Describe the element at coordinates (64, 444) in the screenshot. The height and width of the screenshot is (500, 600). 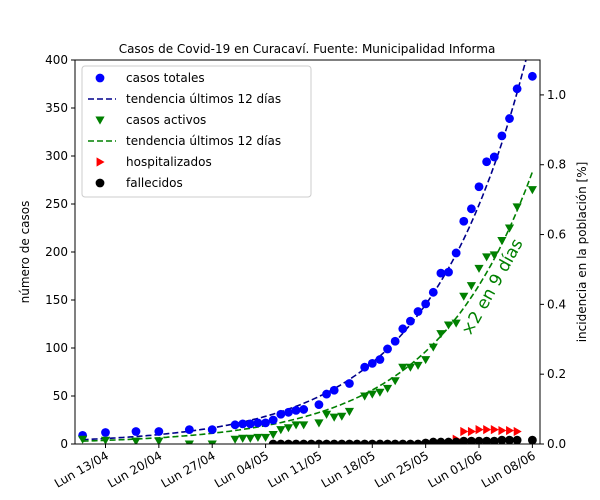
I see `y-tick-label: 0` at that location.